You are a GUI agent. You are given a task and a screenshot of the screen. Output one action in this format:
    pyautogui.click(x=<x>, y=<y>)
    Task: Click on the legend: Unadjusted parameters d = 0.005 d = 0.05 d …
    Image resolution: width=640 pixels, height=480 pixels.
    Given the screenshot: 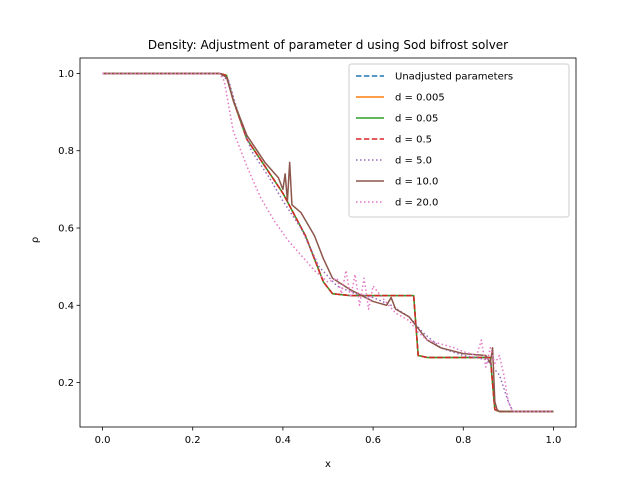 What is the action you would take?
    pyautogui.click(x=459, y=140)
    